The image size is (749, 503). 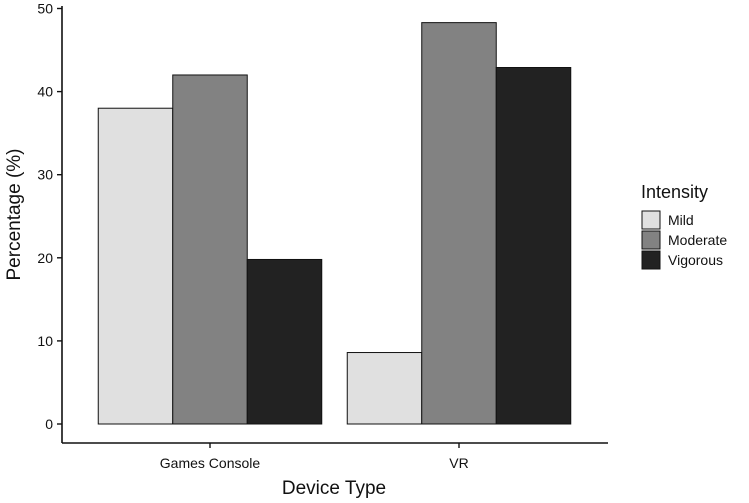 What do you see at coordinates (135, 266) in the screenshot?
I see `bar-mild-games-console` at bounding box center [135, 266].